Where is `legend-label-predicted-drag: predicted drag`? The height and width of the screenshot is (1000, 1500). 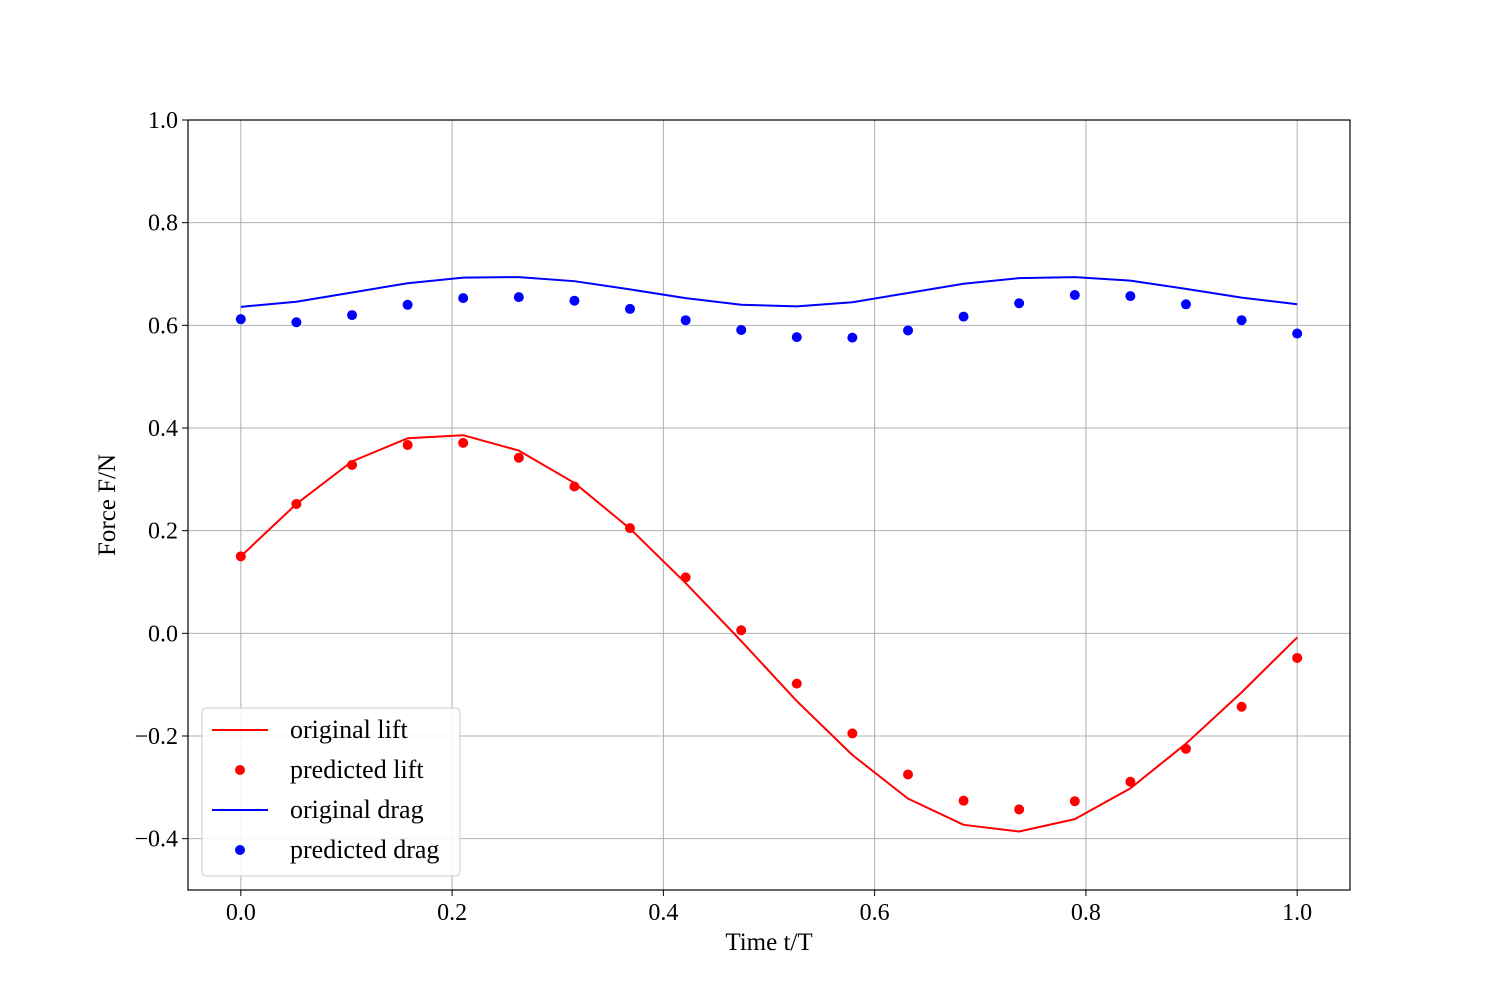 legend-label-predicted-drag: predicted drag is located at coordinates (364, 849).